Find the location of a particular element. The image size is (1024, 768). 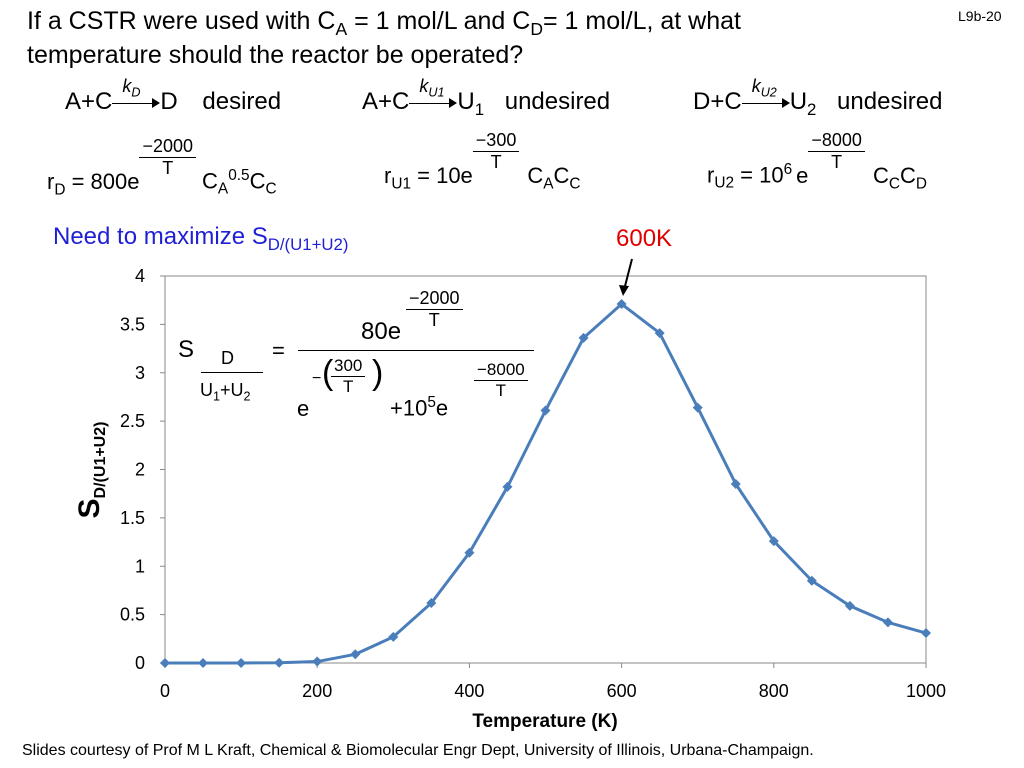

x-axis-ticks: 0 200 400 600 800 1000 is located at coordinates (553, 682).